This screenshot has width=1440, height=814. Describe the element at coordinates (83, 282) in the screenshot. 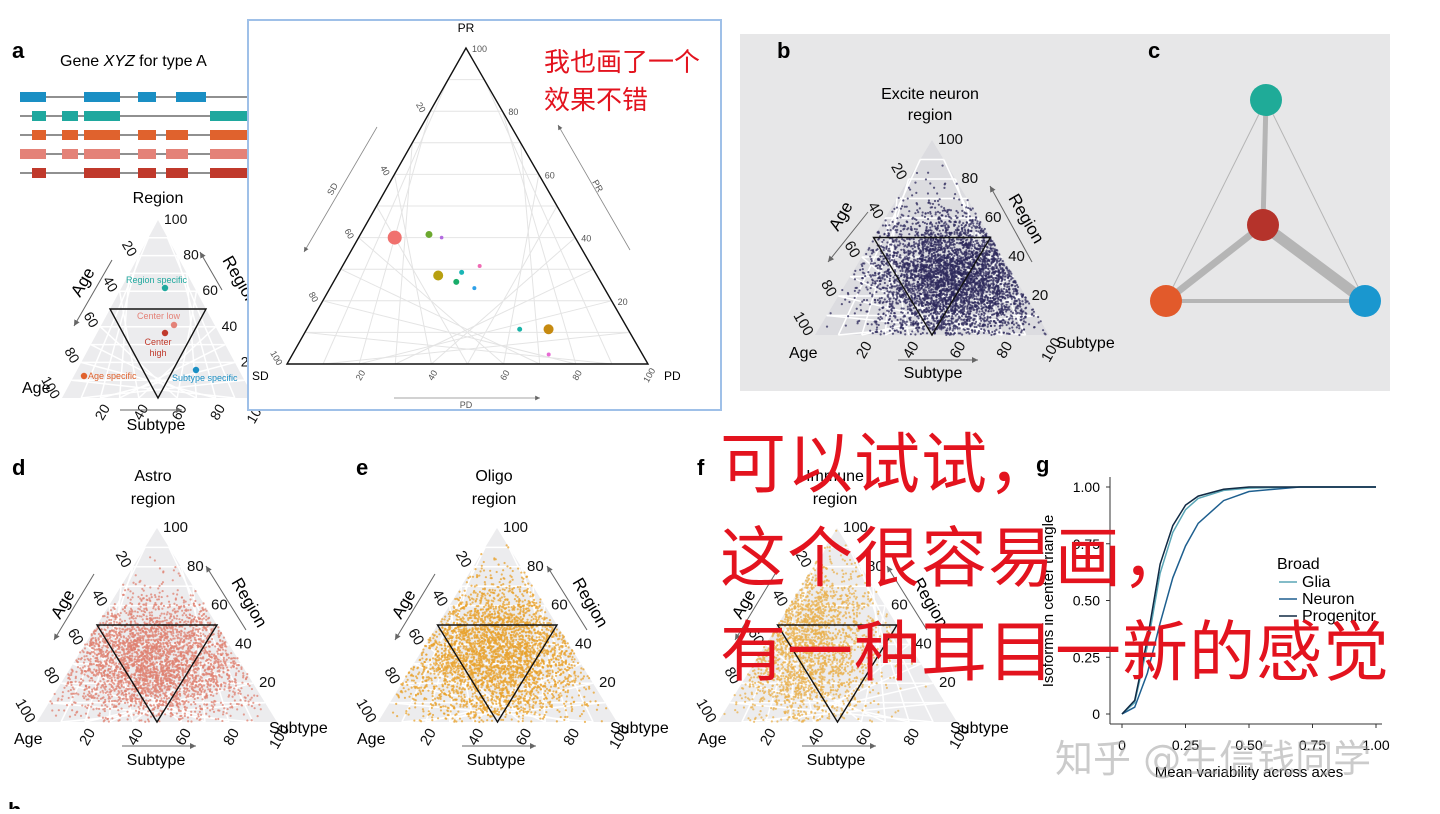

I see `panel-a-axis-left: Age` at that location.